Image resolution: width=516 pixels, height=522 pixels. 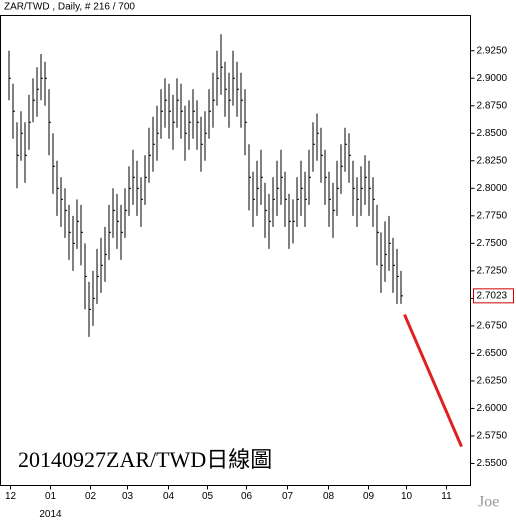 What do you see at coordinates (329, 496) in the screenshot?
I see `x-tick-label: 08` at bounding box center [329, 496].